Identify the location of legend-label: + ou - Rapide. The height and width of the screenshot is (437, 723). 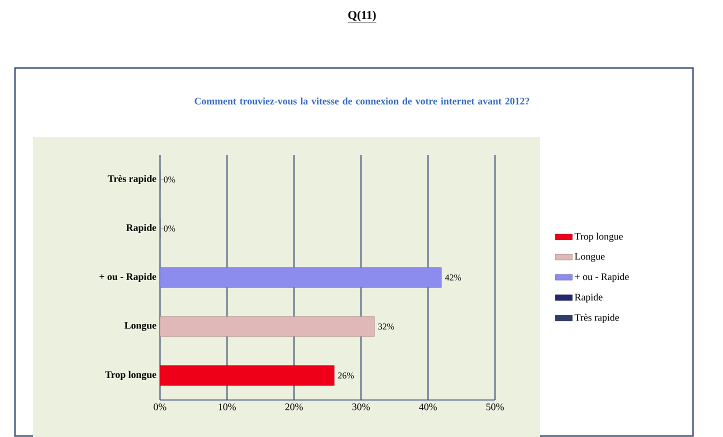
(602, 277).